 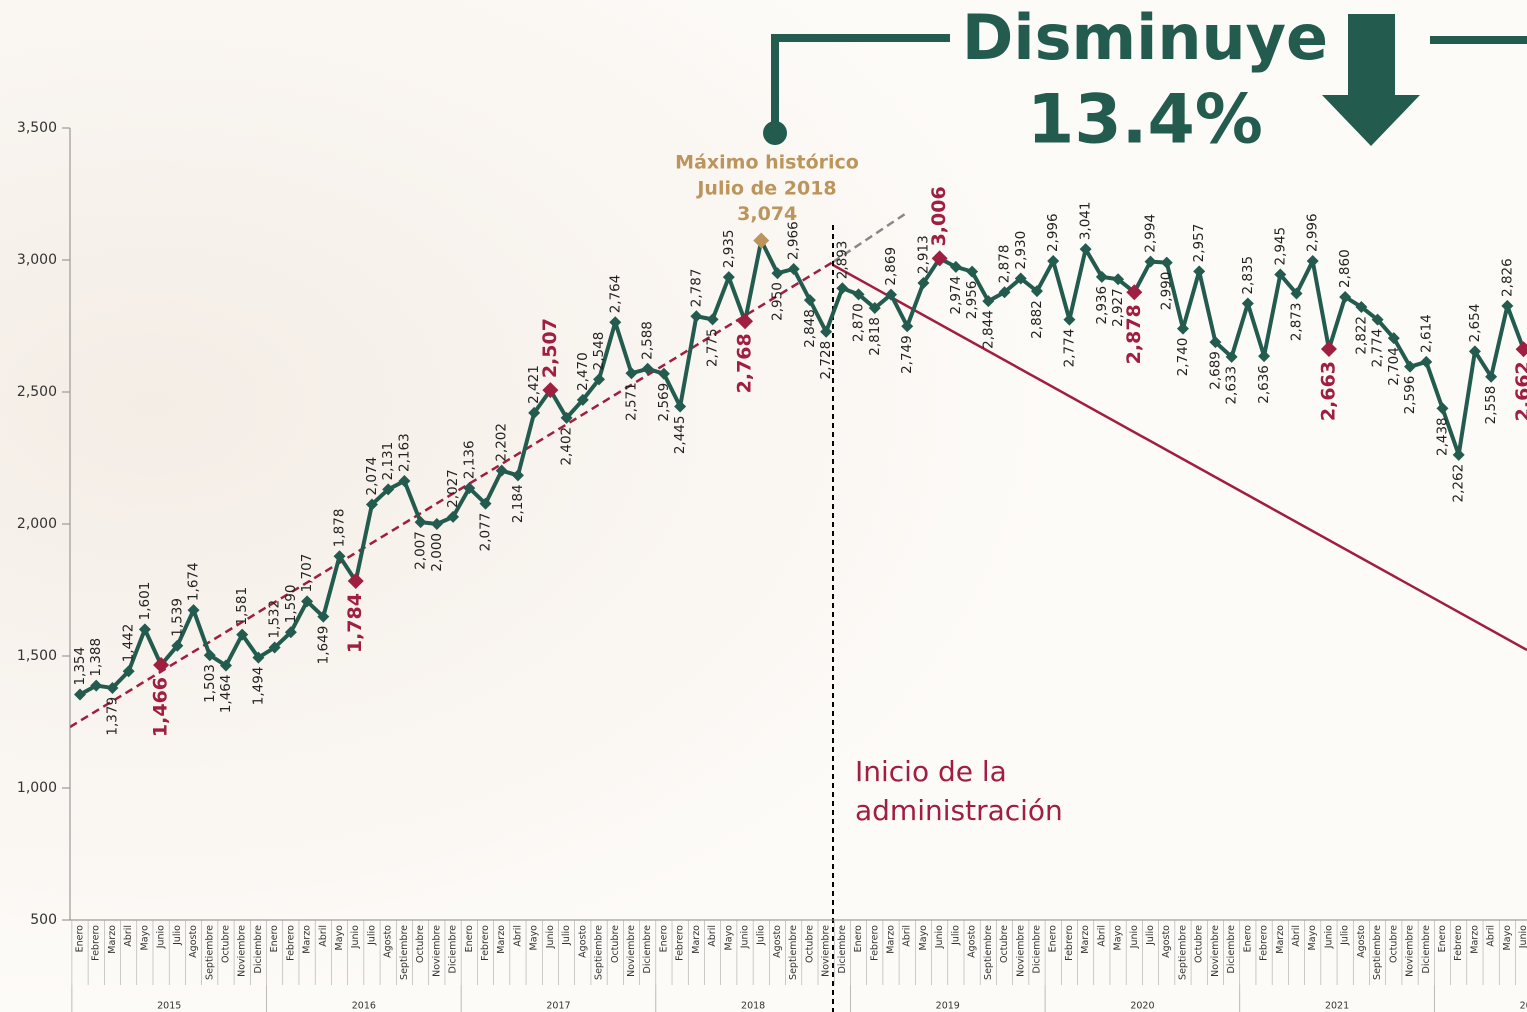 What do you see at coordinates (323, 645) in the screenshot?
I see `data-label: 1,649` at bounding box center [323, 645].